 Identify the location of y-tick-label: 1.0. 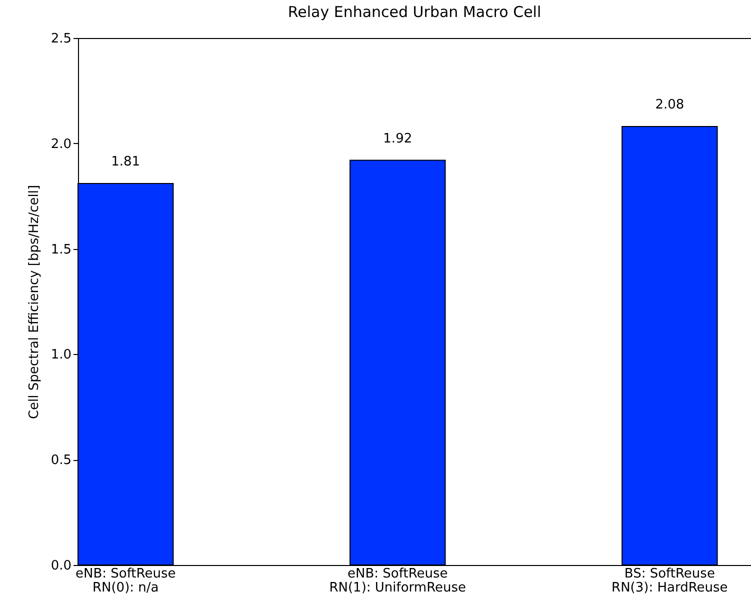
(61, 355).